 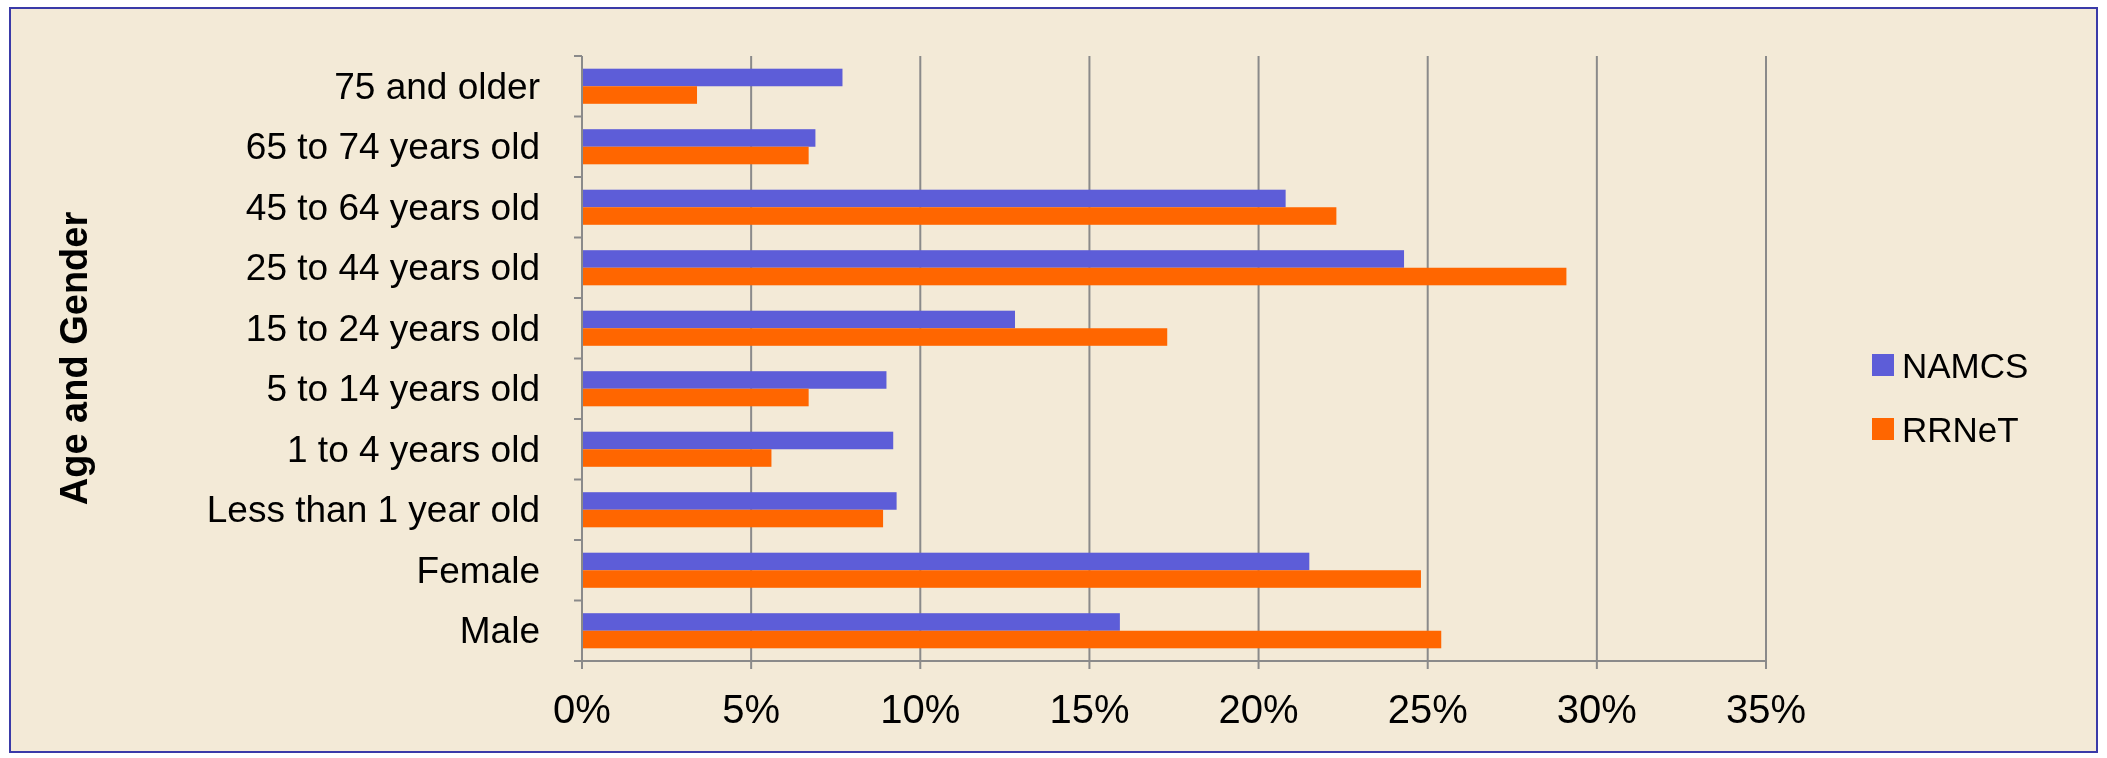 I want to click on x-tick-label: 20%, so click(x=1258, y=709).